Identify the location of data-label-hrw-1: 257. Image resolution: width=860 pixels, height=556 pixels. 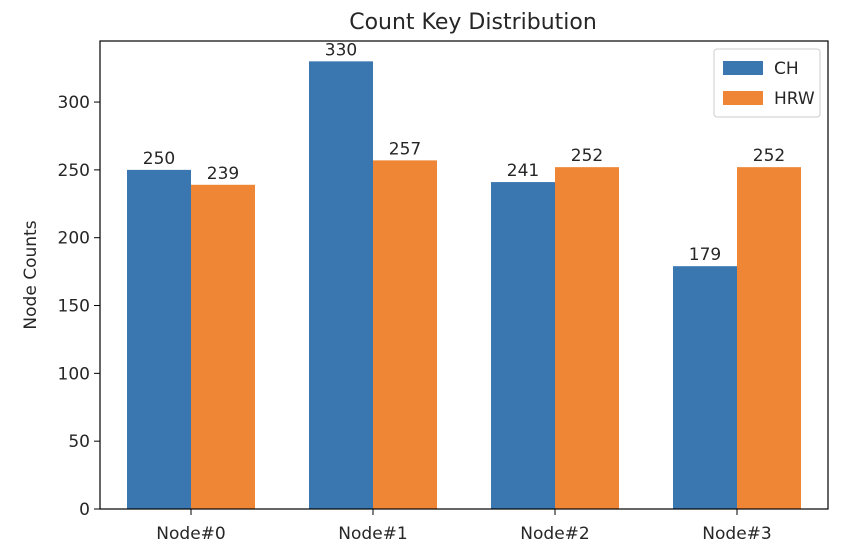
(405, 149).